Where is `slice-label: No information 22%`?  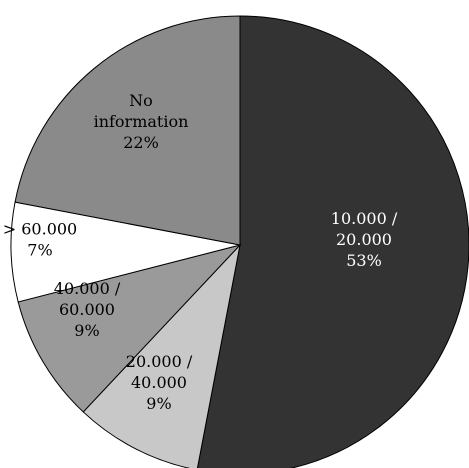
slice-label: No information 22% is located at coordinates (141, 121).